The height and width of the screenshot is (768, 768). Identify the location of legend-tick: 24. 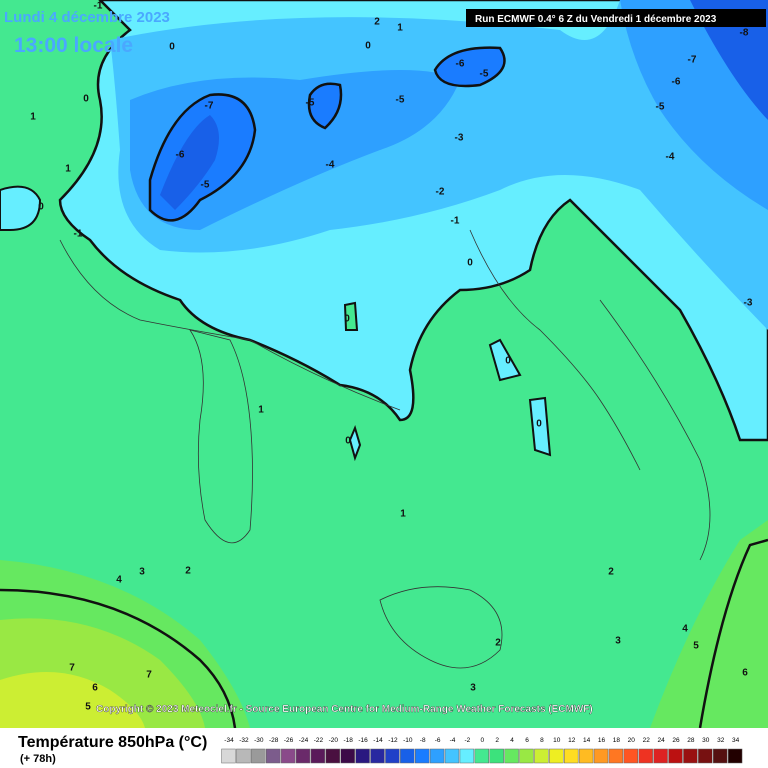
(661, 740).